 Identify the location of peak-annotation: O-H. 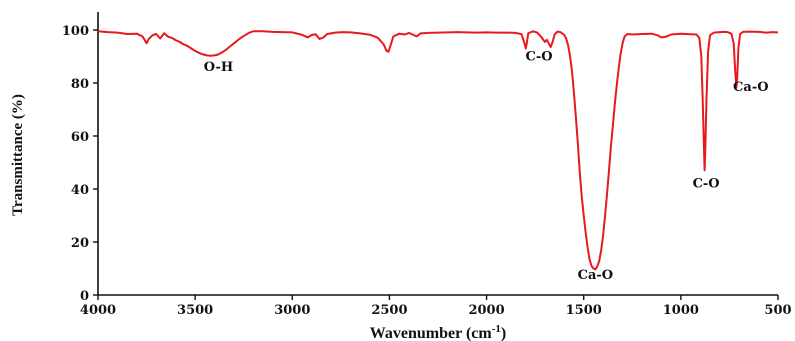
(218, 67).